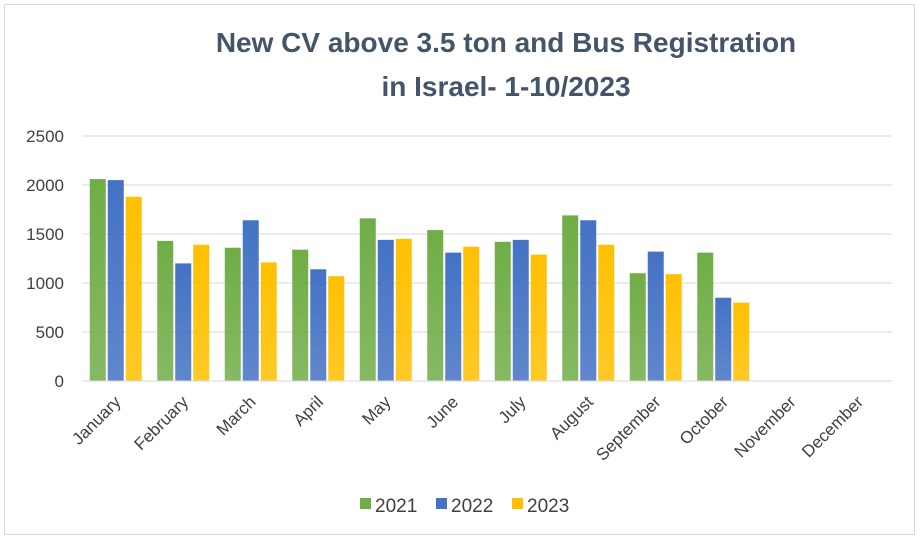 The width and height of the screenshot is (921, 541). I want to click on bar-2021-july, so click(502, 311).